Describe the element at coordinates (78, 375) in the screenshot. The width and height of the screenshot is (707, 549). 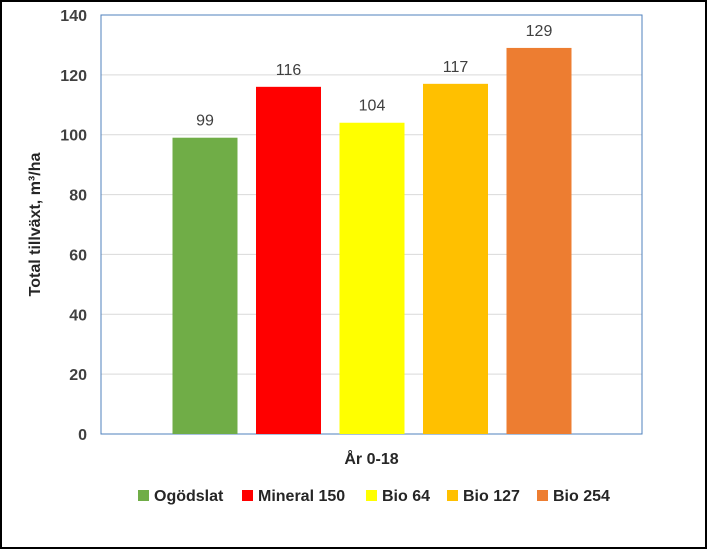
I see `y-tick-label: 20` at that location.